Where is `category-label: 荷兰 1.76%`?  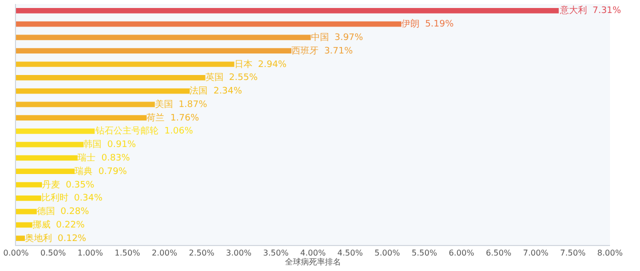
category-label: 荷兰 1.76% is located at coordinates (172, 118).